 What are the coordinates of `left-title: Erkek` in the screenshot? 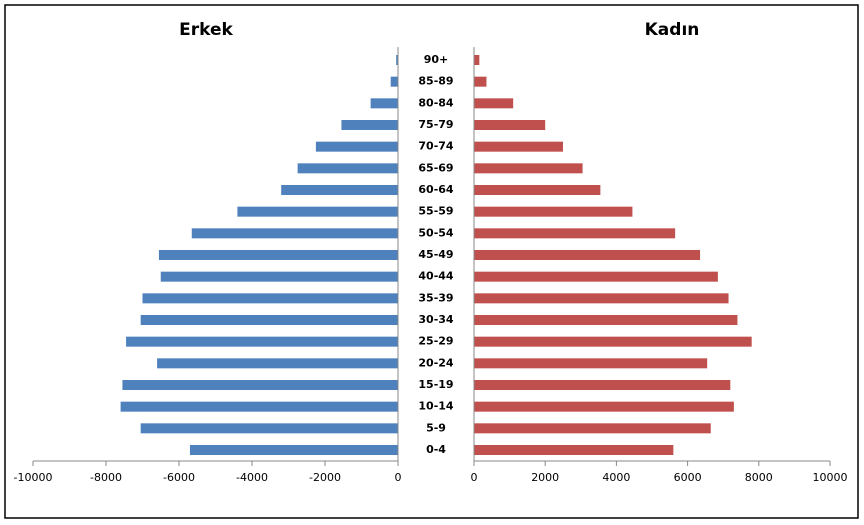 It's located at (206, 30).